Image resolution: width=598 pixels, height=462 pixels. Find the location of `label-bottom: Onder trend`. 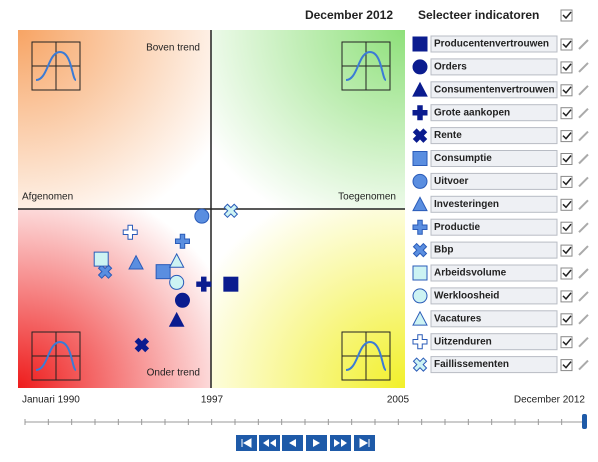

label-bottom: Onder trend is located at coordinates (173, 373).